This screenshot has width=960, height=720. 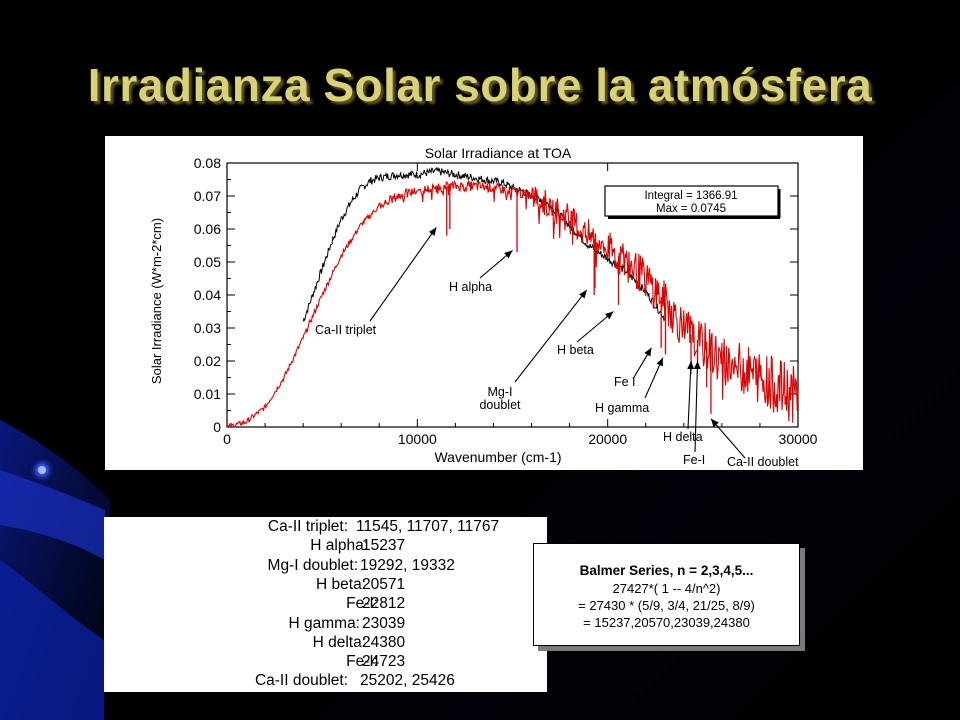 I want to click on y-tick-label: 0.06, so click(x=207, y=229).